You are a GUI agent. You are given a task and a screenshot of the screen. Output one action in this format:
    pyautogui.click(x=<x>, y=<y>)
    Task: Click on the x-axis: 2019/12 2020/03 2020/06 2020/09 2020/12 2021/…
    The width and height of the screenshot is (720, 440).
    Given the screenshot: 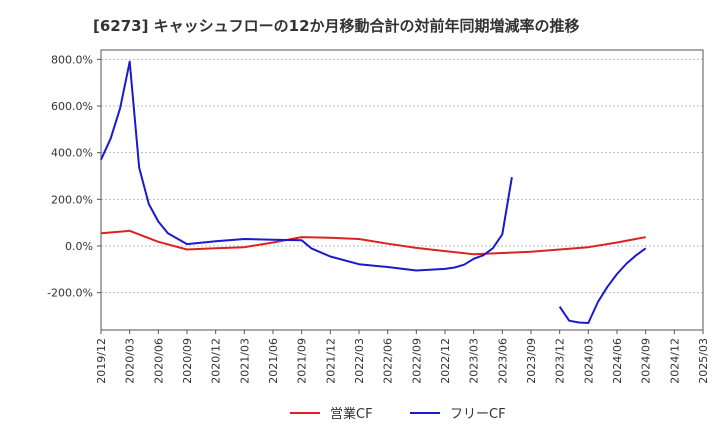 What is the action you would take?
    pyautogui.click(x=402, y=357)
    